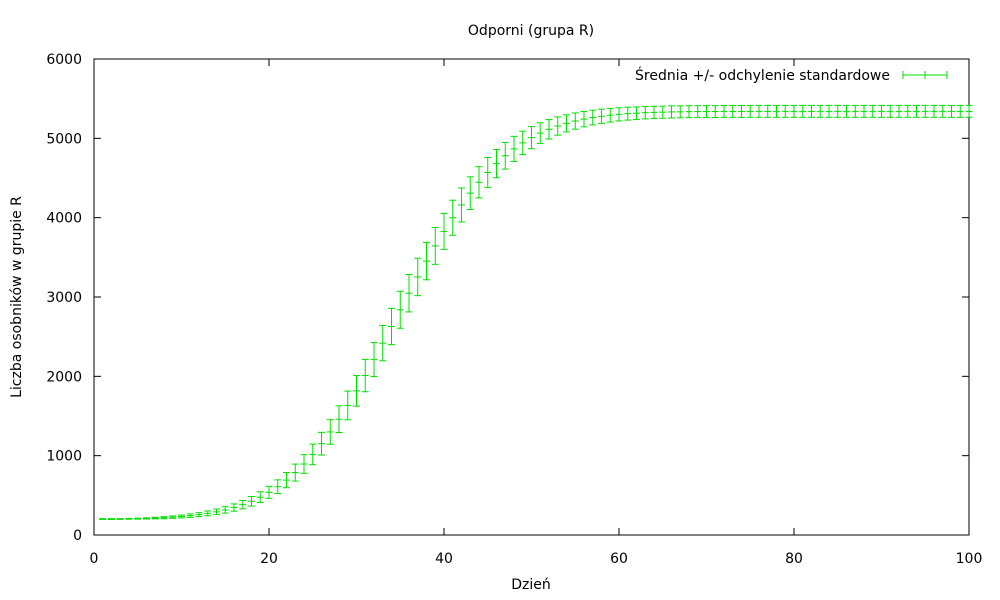 The height and width of the screenshot is (600, 1000). Describe the element at coordinates (969, 559) in the screenshot. I see `x-tick-label: 100` at that location.